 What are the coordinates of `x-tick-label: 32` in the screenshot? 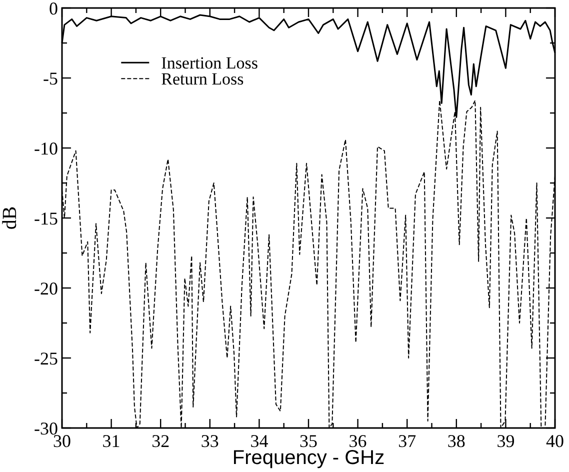 It's located at (161, 441).